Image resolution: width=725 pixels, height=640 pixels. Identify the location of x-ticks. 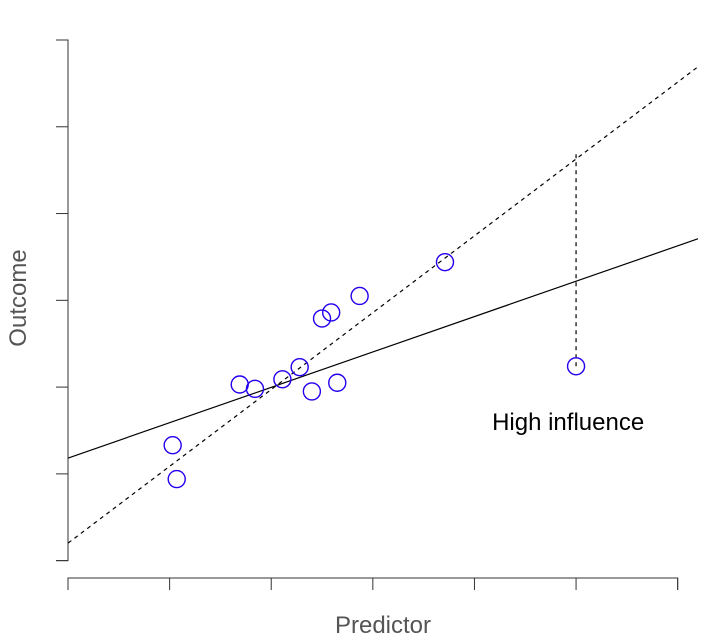
(373, 584).